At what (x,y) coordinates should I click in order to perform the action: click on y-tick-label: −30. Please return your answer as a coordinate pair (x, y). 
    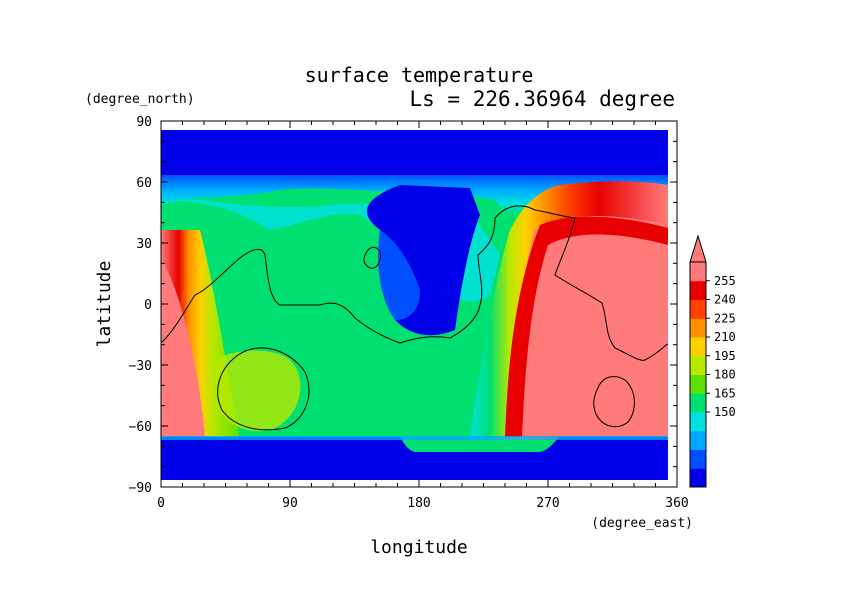
    Looking at the image, I should click on (140, 366).